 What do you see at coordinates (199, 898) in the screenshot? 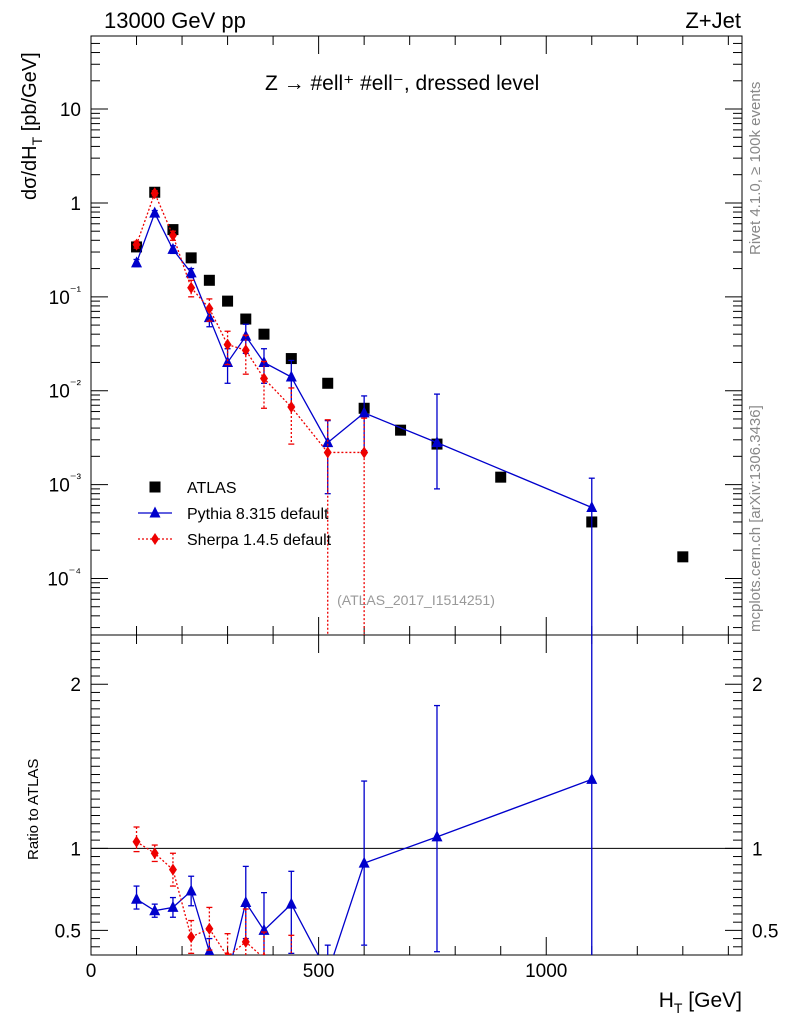
I see `ratio-series-line` at bounding box center [199, 898].